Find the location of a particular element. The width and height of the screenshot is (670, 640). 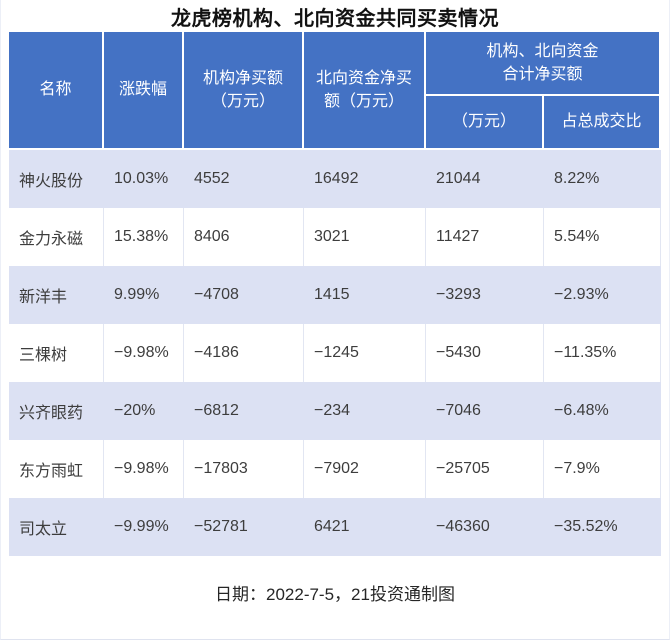

stock-name: 新洋丰 is located at coordinates (56, 295).